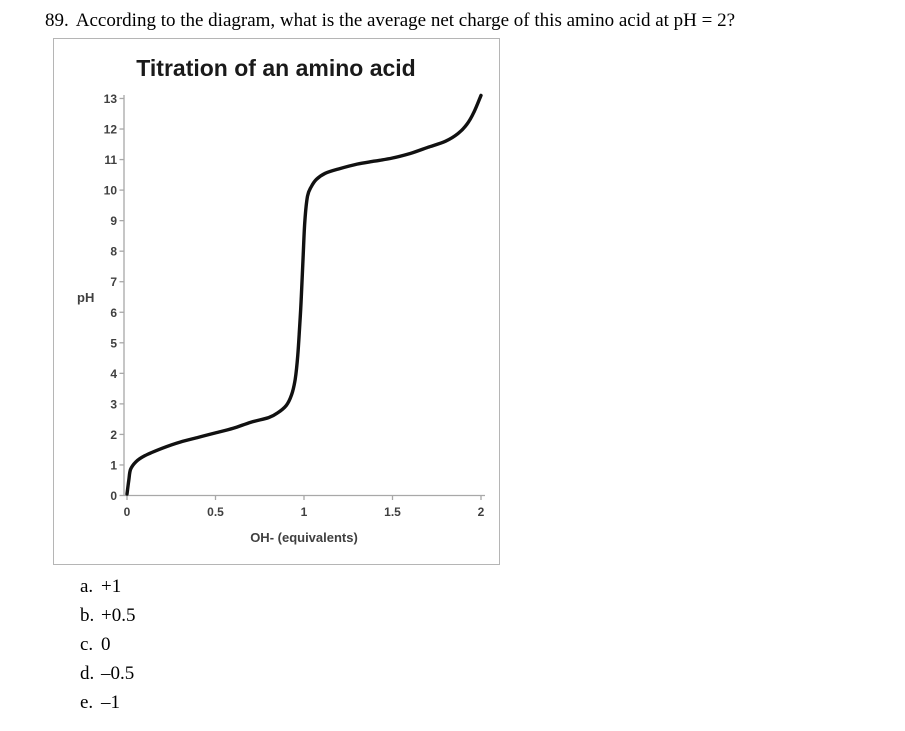  Describe the element at coordinates (87, 586) in the screenshot. I see `option-letter: a.` at that location.